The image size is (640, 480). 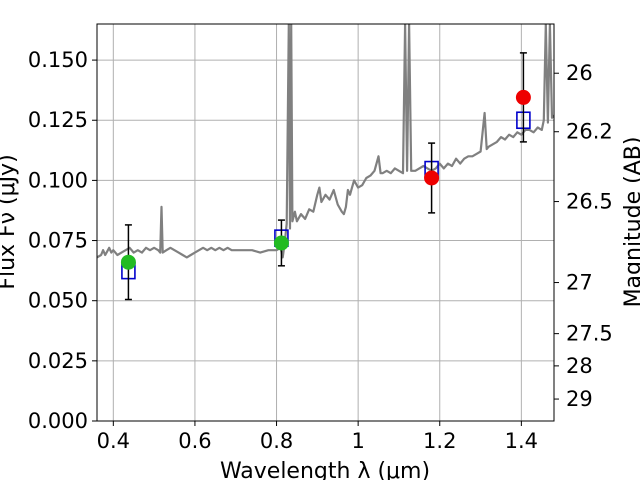 I want to click on x-tick-label: 1, so click(x=357, y=441).